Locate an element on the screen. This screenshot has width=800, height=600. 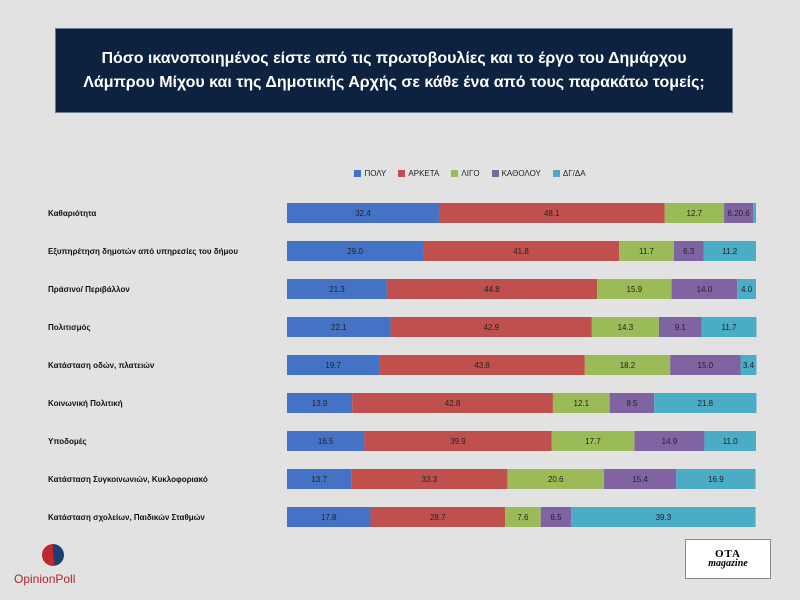
ota-logo-line1: OTA is located at coordinates (728, 554).